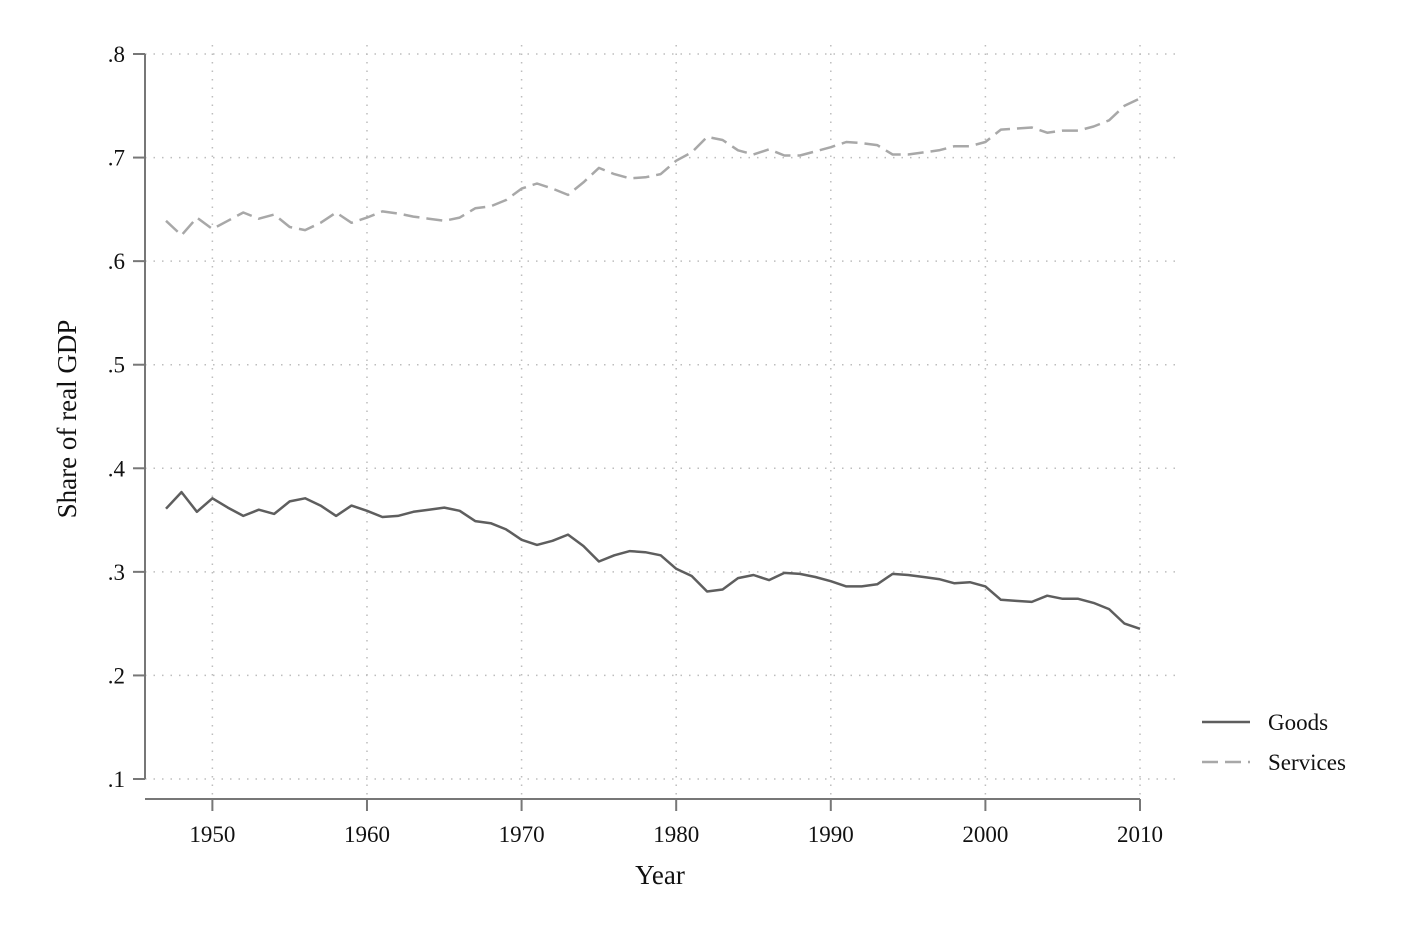 Image resolution: width=1415 pixels, height=944 pixels. What do you see at coordinates (116, 365) in the screenshot?
I see `y-tick-label: .5` at bounding box center [116, 365].